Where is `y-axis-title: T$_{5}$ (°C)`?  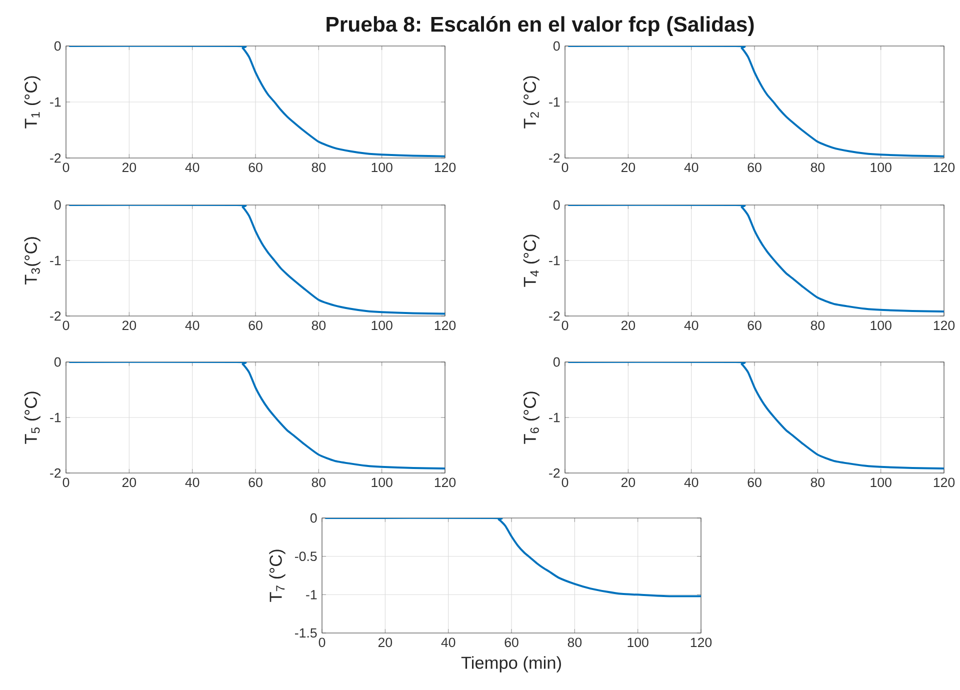 y-axis-title: T$_{5}$ (°C) is located at coordinates (32, 418).